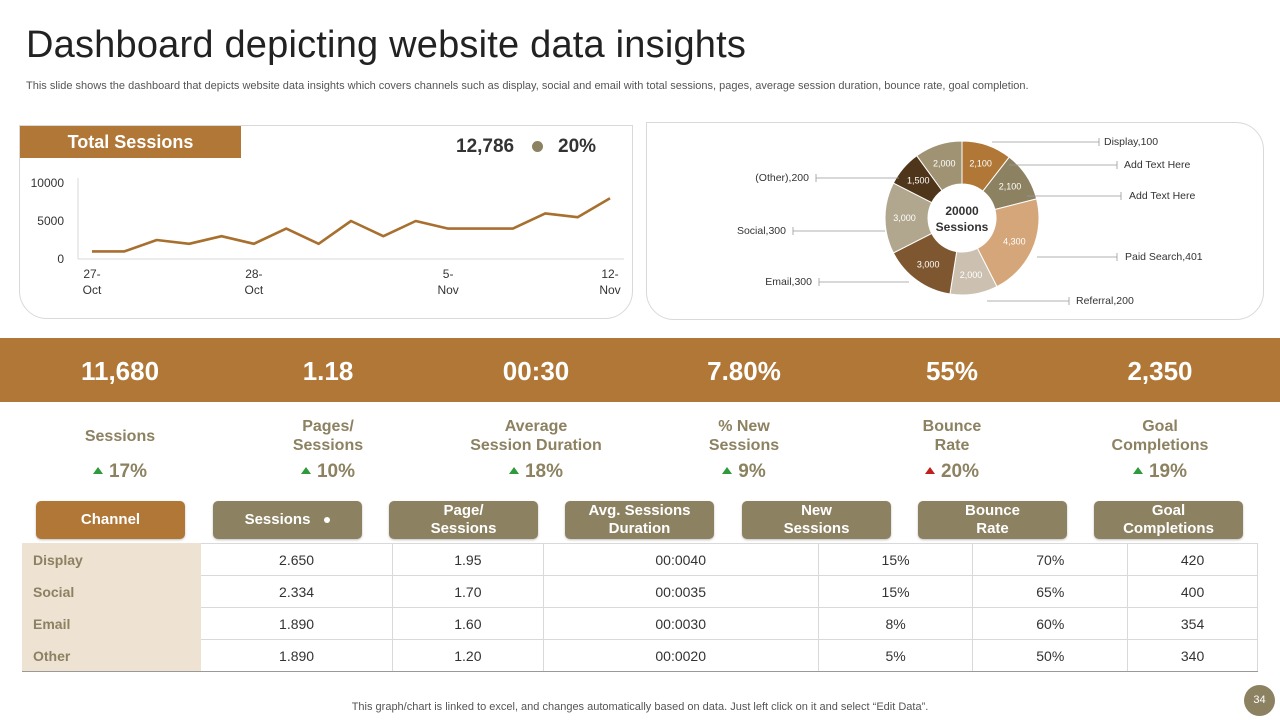 This screenshot has height=720, width=1280. I want to click on slice-label: 2,000, so click(971, 275).